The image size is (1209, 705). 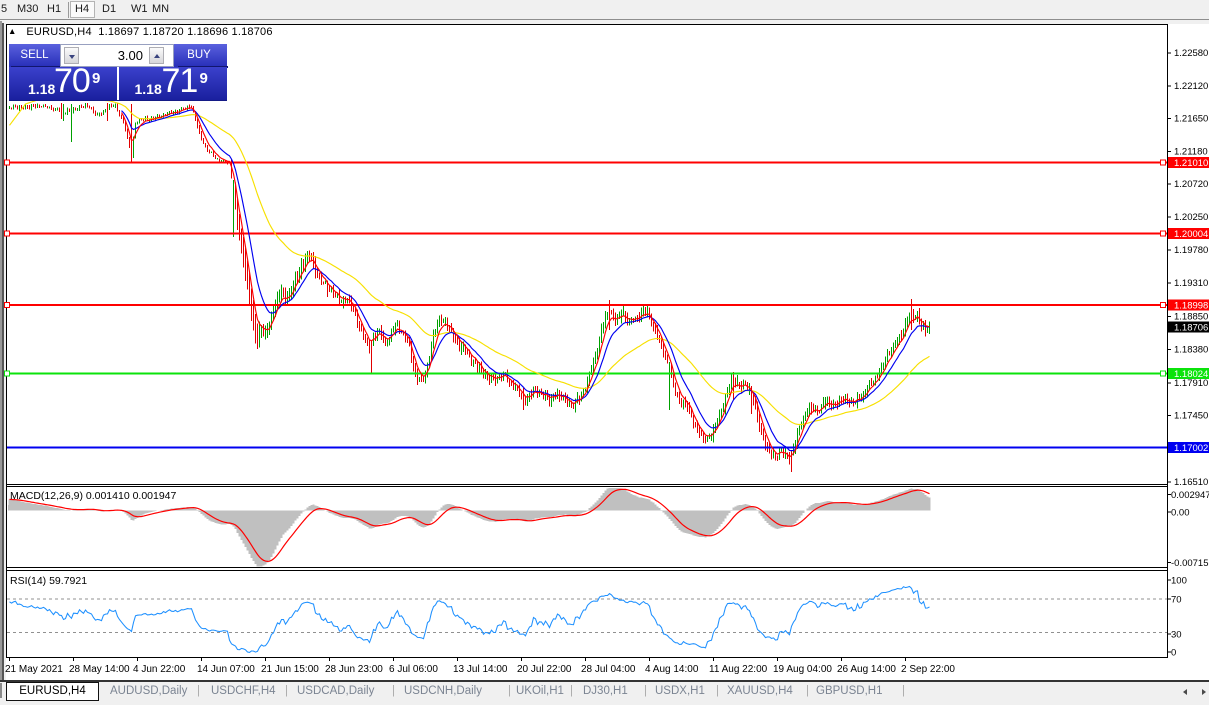 What do you see at coordinates (738, 669) in the screenshot?
I see `svg-text: 11 Aug 22:00` at bounding box center [738, 669].